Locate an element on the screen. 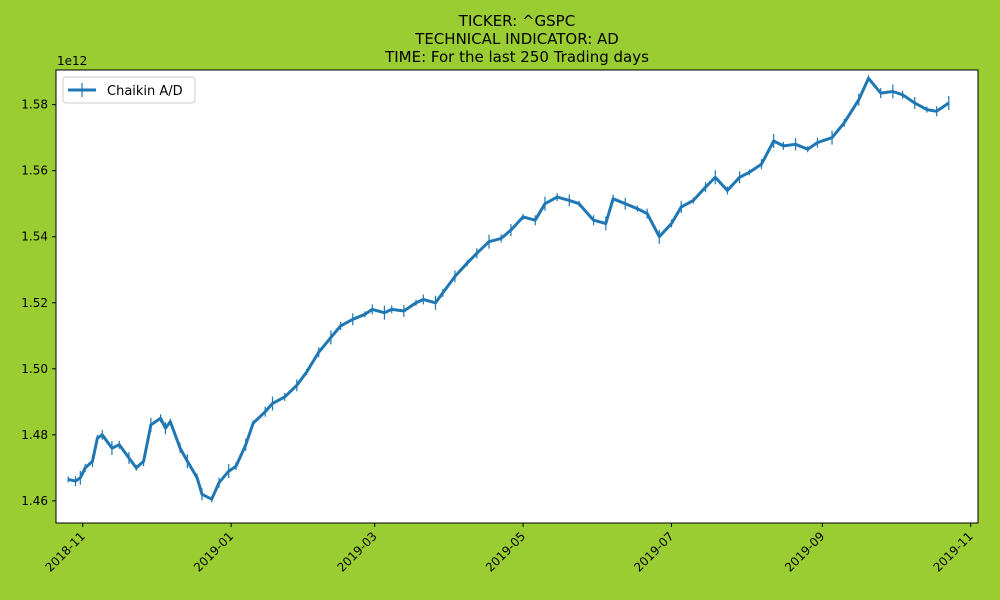 This screenshot has width=1000, height=600. y-tick-label: 1.54 is located at coordinates (34, 237).